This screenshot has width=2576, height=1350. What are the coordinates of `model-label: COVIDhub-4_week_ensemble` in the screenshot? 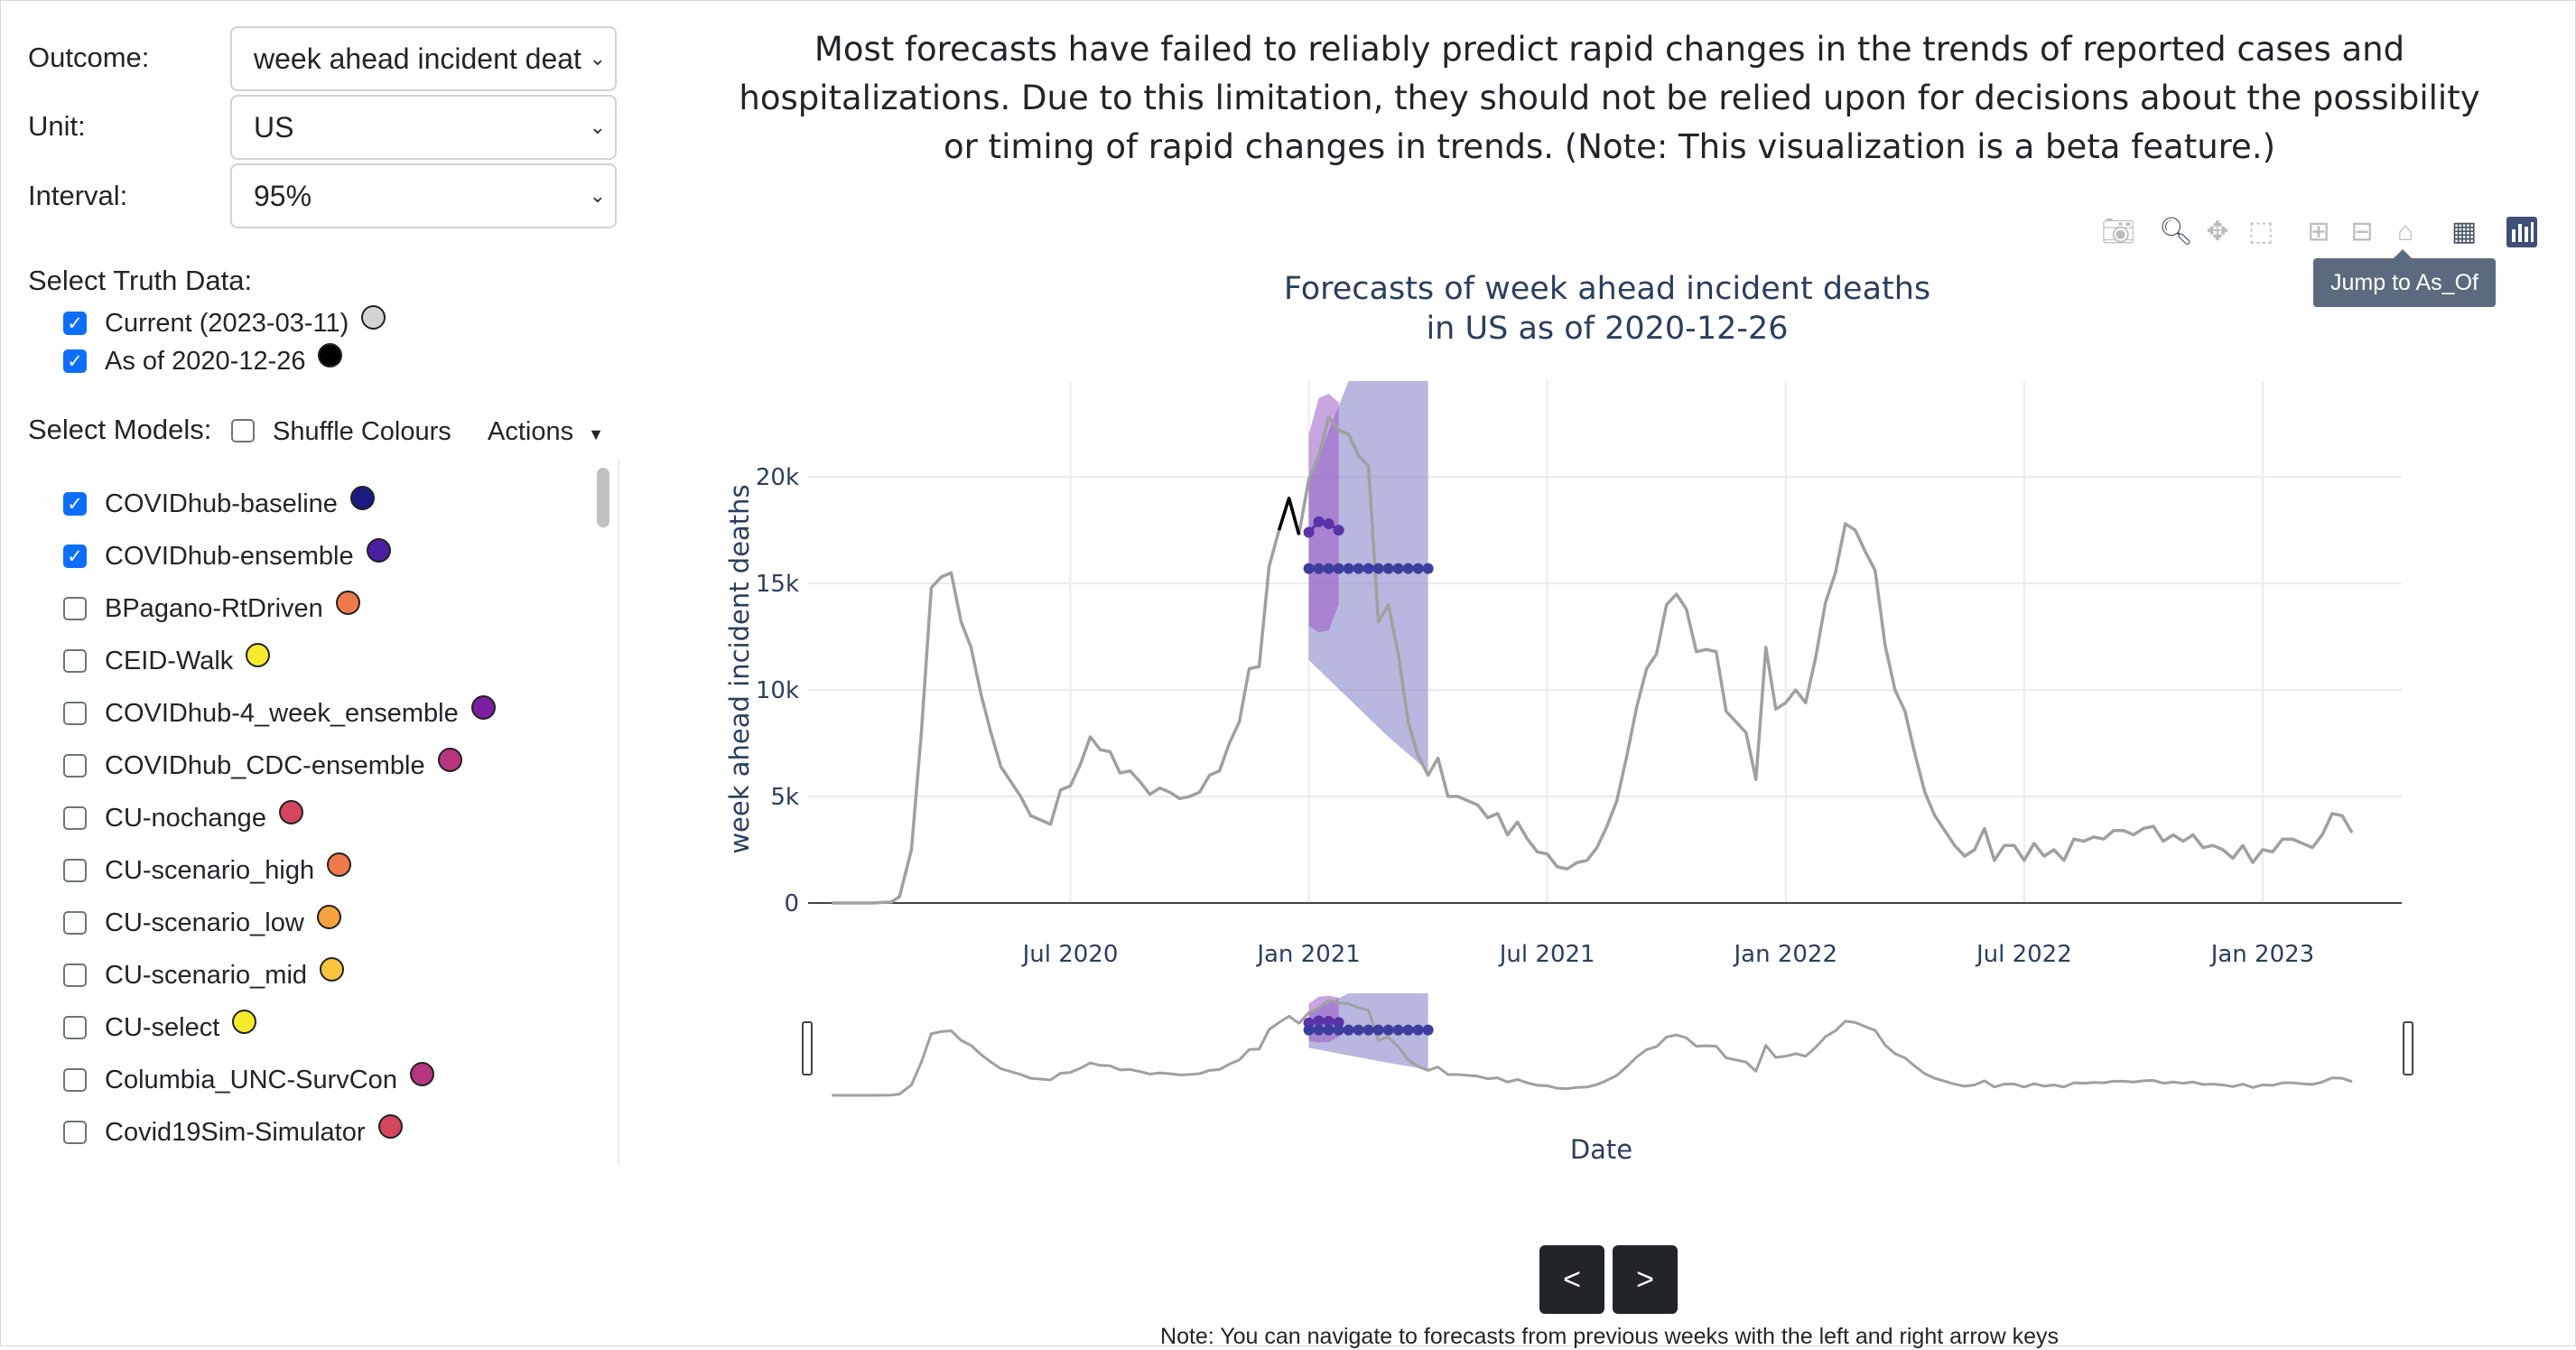 It's located at (282, 713).